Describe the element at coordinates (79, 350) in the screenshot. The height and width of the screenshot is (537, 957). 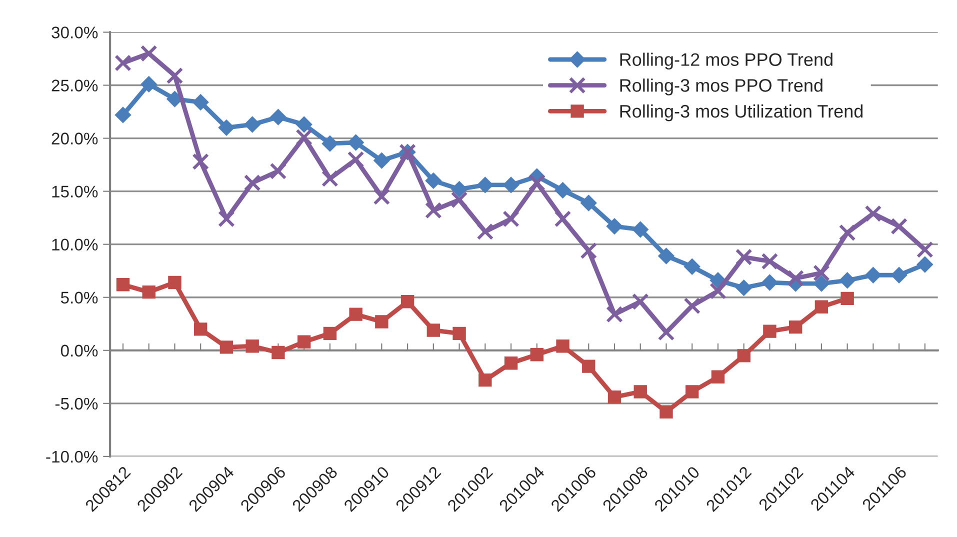
I see `y-tick-label: 0.0%` at that location.